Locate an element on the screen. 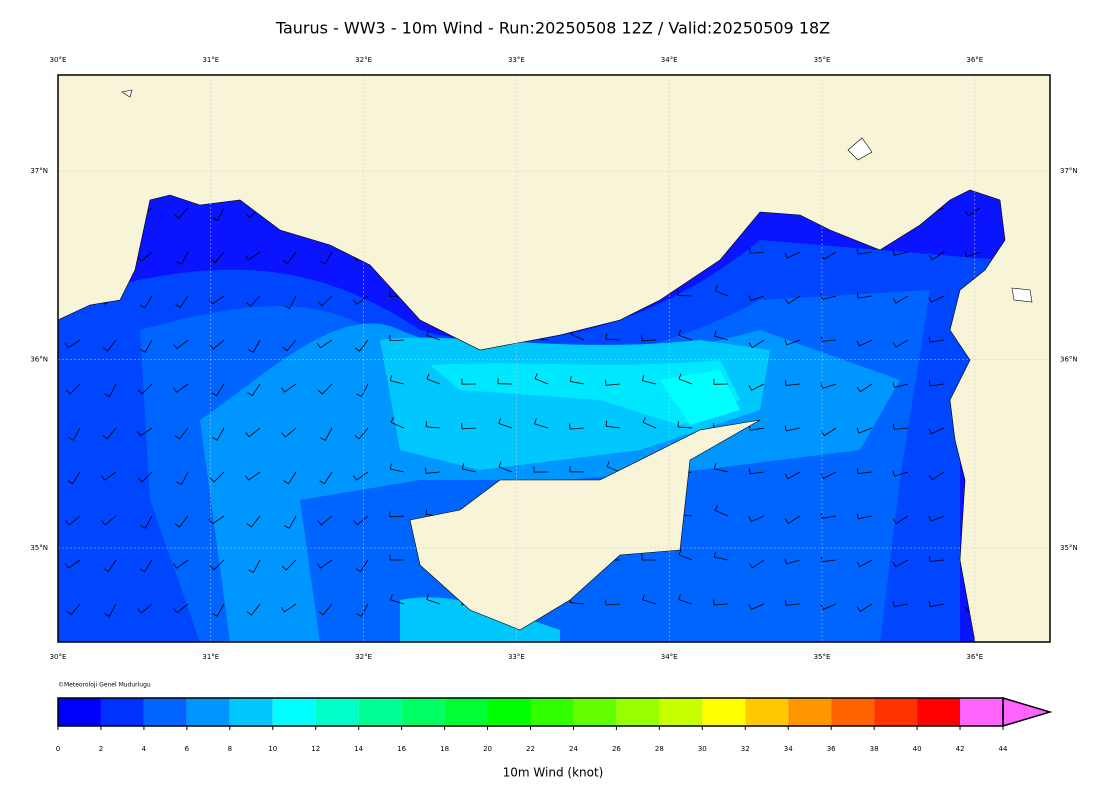 This screenshot has width=1107, height=800. colorbar-tick-label: 24 is located at coordinates (573, 749).